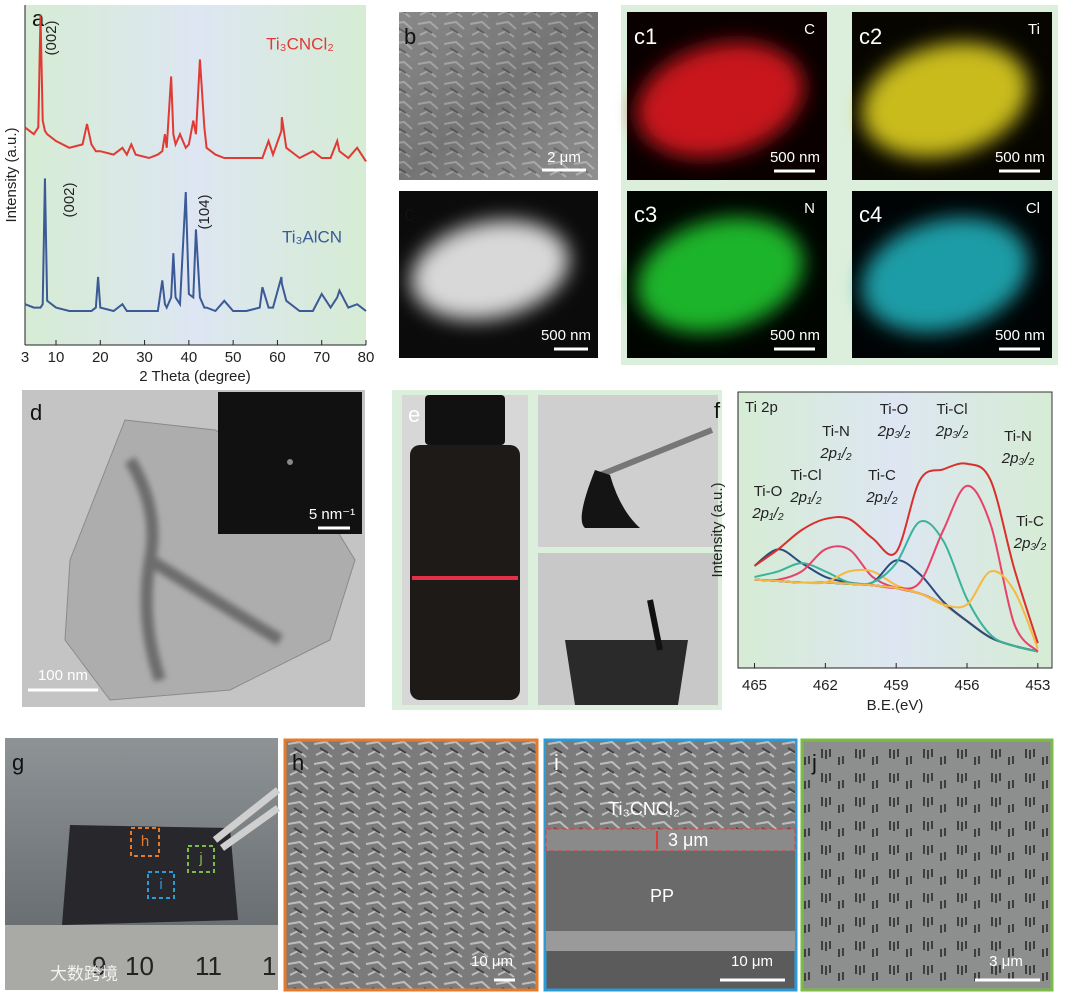  What do you see at coordinates (656, 452) in the screenshot?
I see `spatula` at bounding box center [656, 452].